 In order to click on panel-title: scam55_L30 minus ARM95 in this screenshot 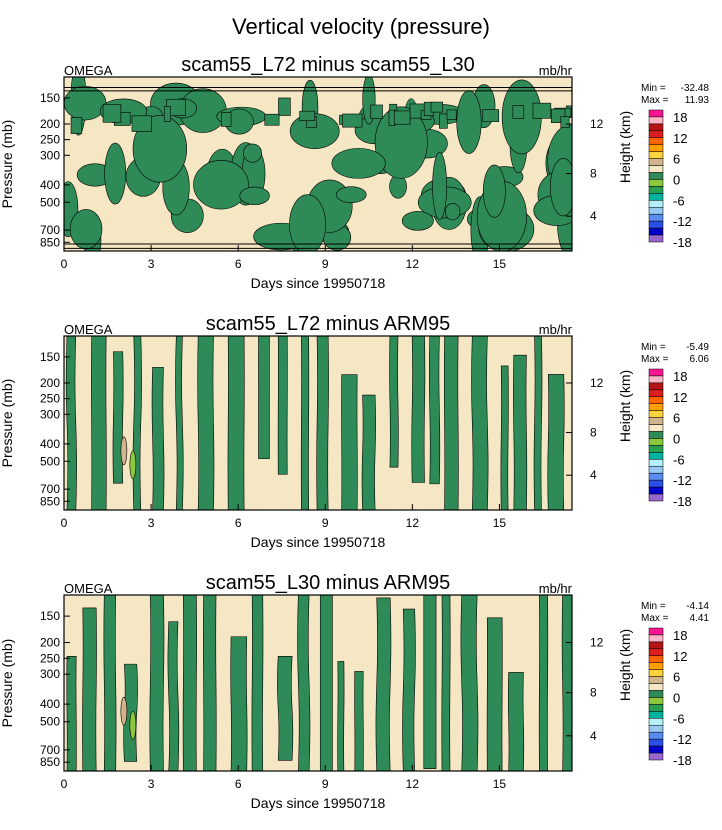, I will do `click(328, 583)`.